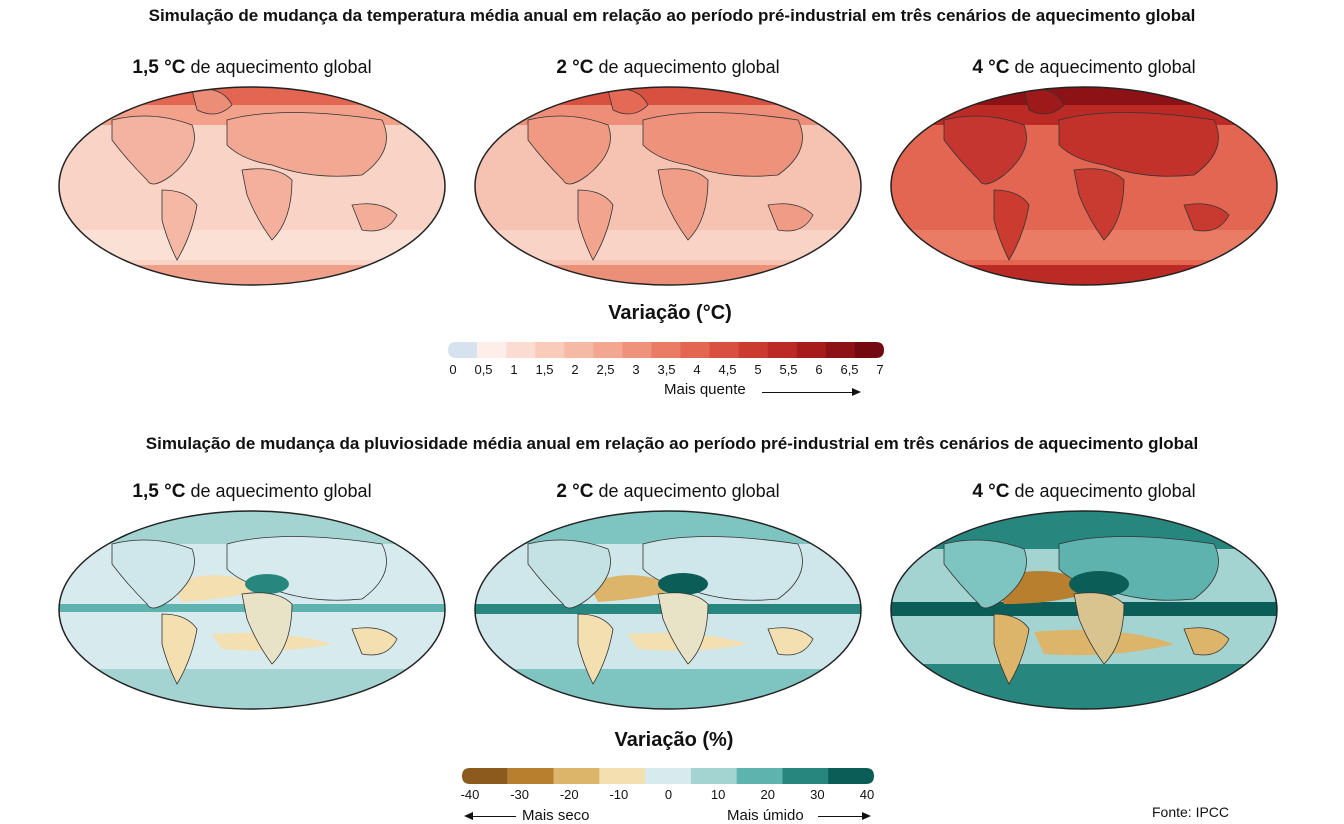 The width and height of the screenshot is (1344, 824). What do you see at coordinates (849, 369) in the screenshot?
I see `legend-tick-label: 6,5` at bounding box center [849, 369].